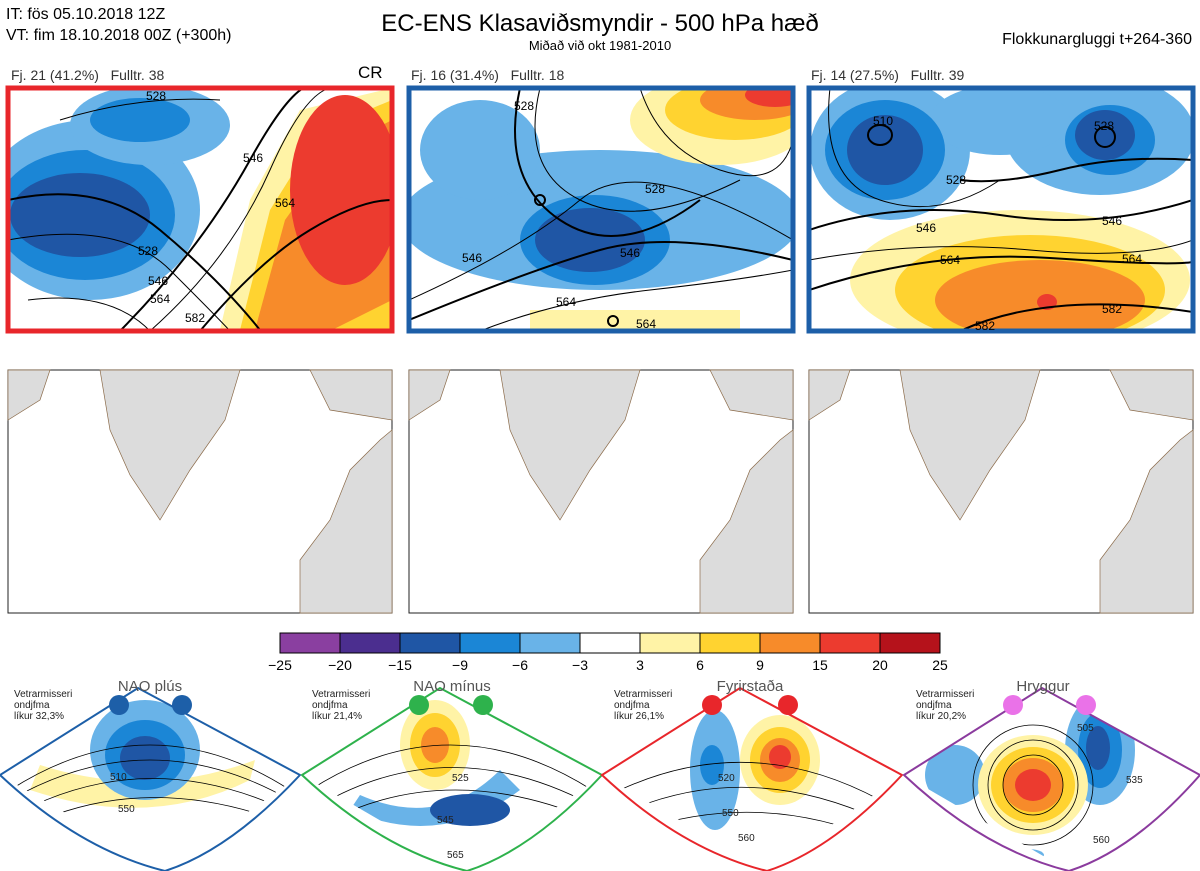 The height and width of the screenshot is (871, 1200). Describe the element at coordinates (941, 716) in the screenshot. I see `regime-note: líkur 20,2%` at that location.